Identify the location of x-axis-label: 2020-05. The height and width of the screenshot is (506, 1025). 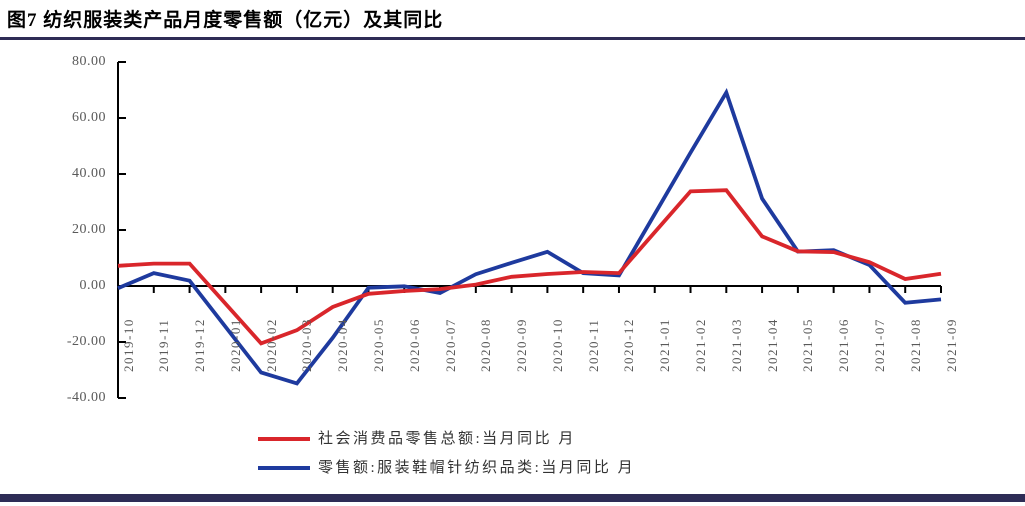
(378, 345).